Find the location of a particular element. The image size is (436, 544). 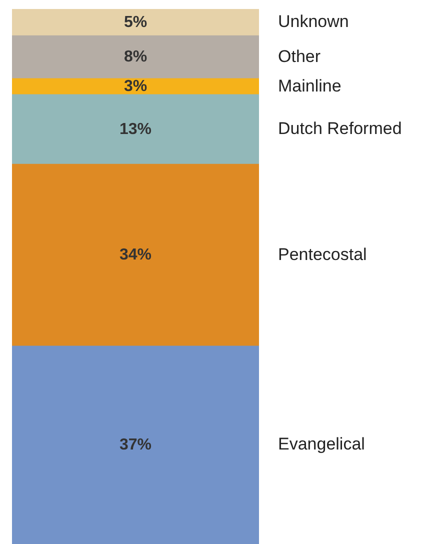

data-label: 13% is located at coordinates (135, 129).